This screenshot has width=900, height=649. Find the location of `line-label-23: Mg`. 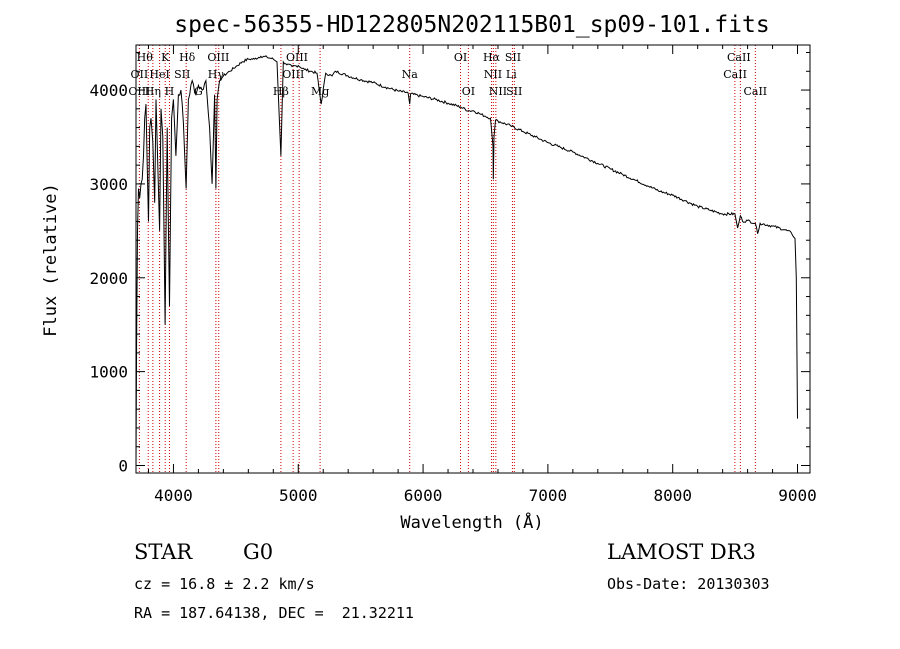

line-label-23: Mg is located at coordinates (320, 91).